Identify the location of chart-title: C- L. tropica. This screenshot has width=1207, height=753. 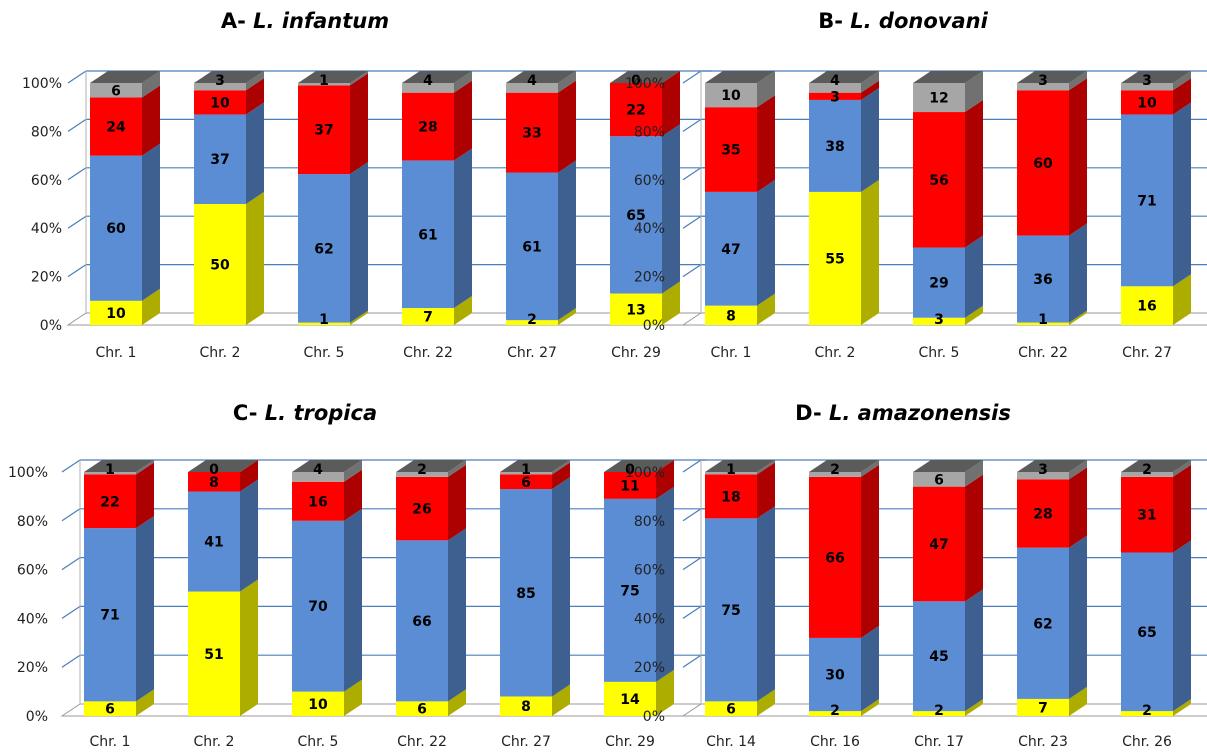
(305, 413).